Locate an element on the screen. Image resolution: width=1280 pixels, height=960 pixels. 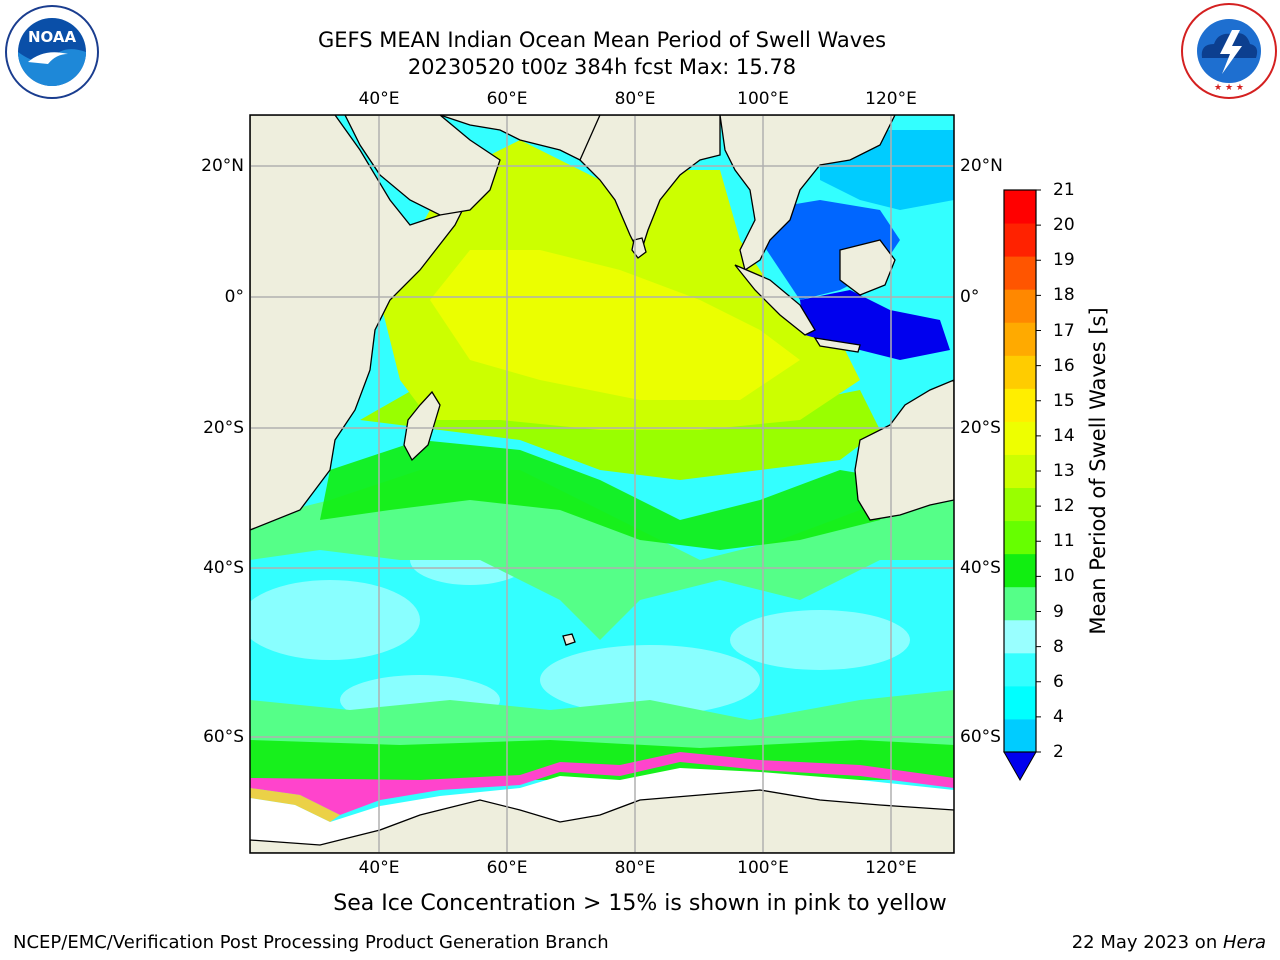
lon-tick-bottom: 60°E is located at coordinates (507, 868).